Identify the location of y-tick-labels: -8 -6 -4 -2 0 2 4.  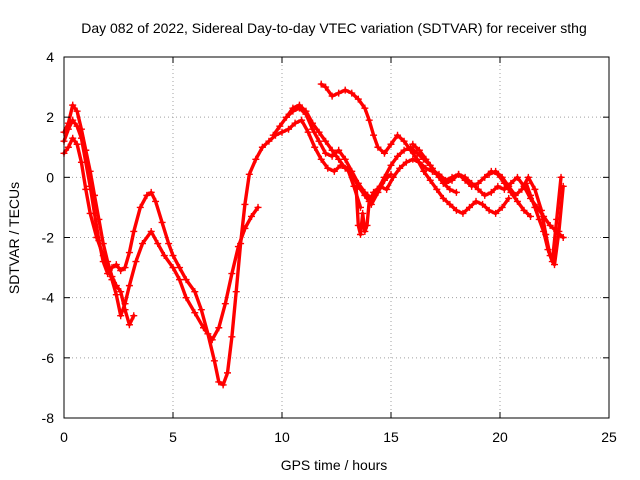
(48, 237).